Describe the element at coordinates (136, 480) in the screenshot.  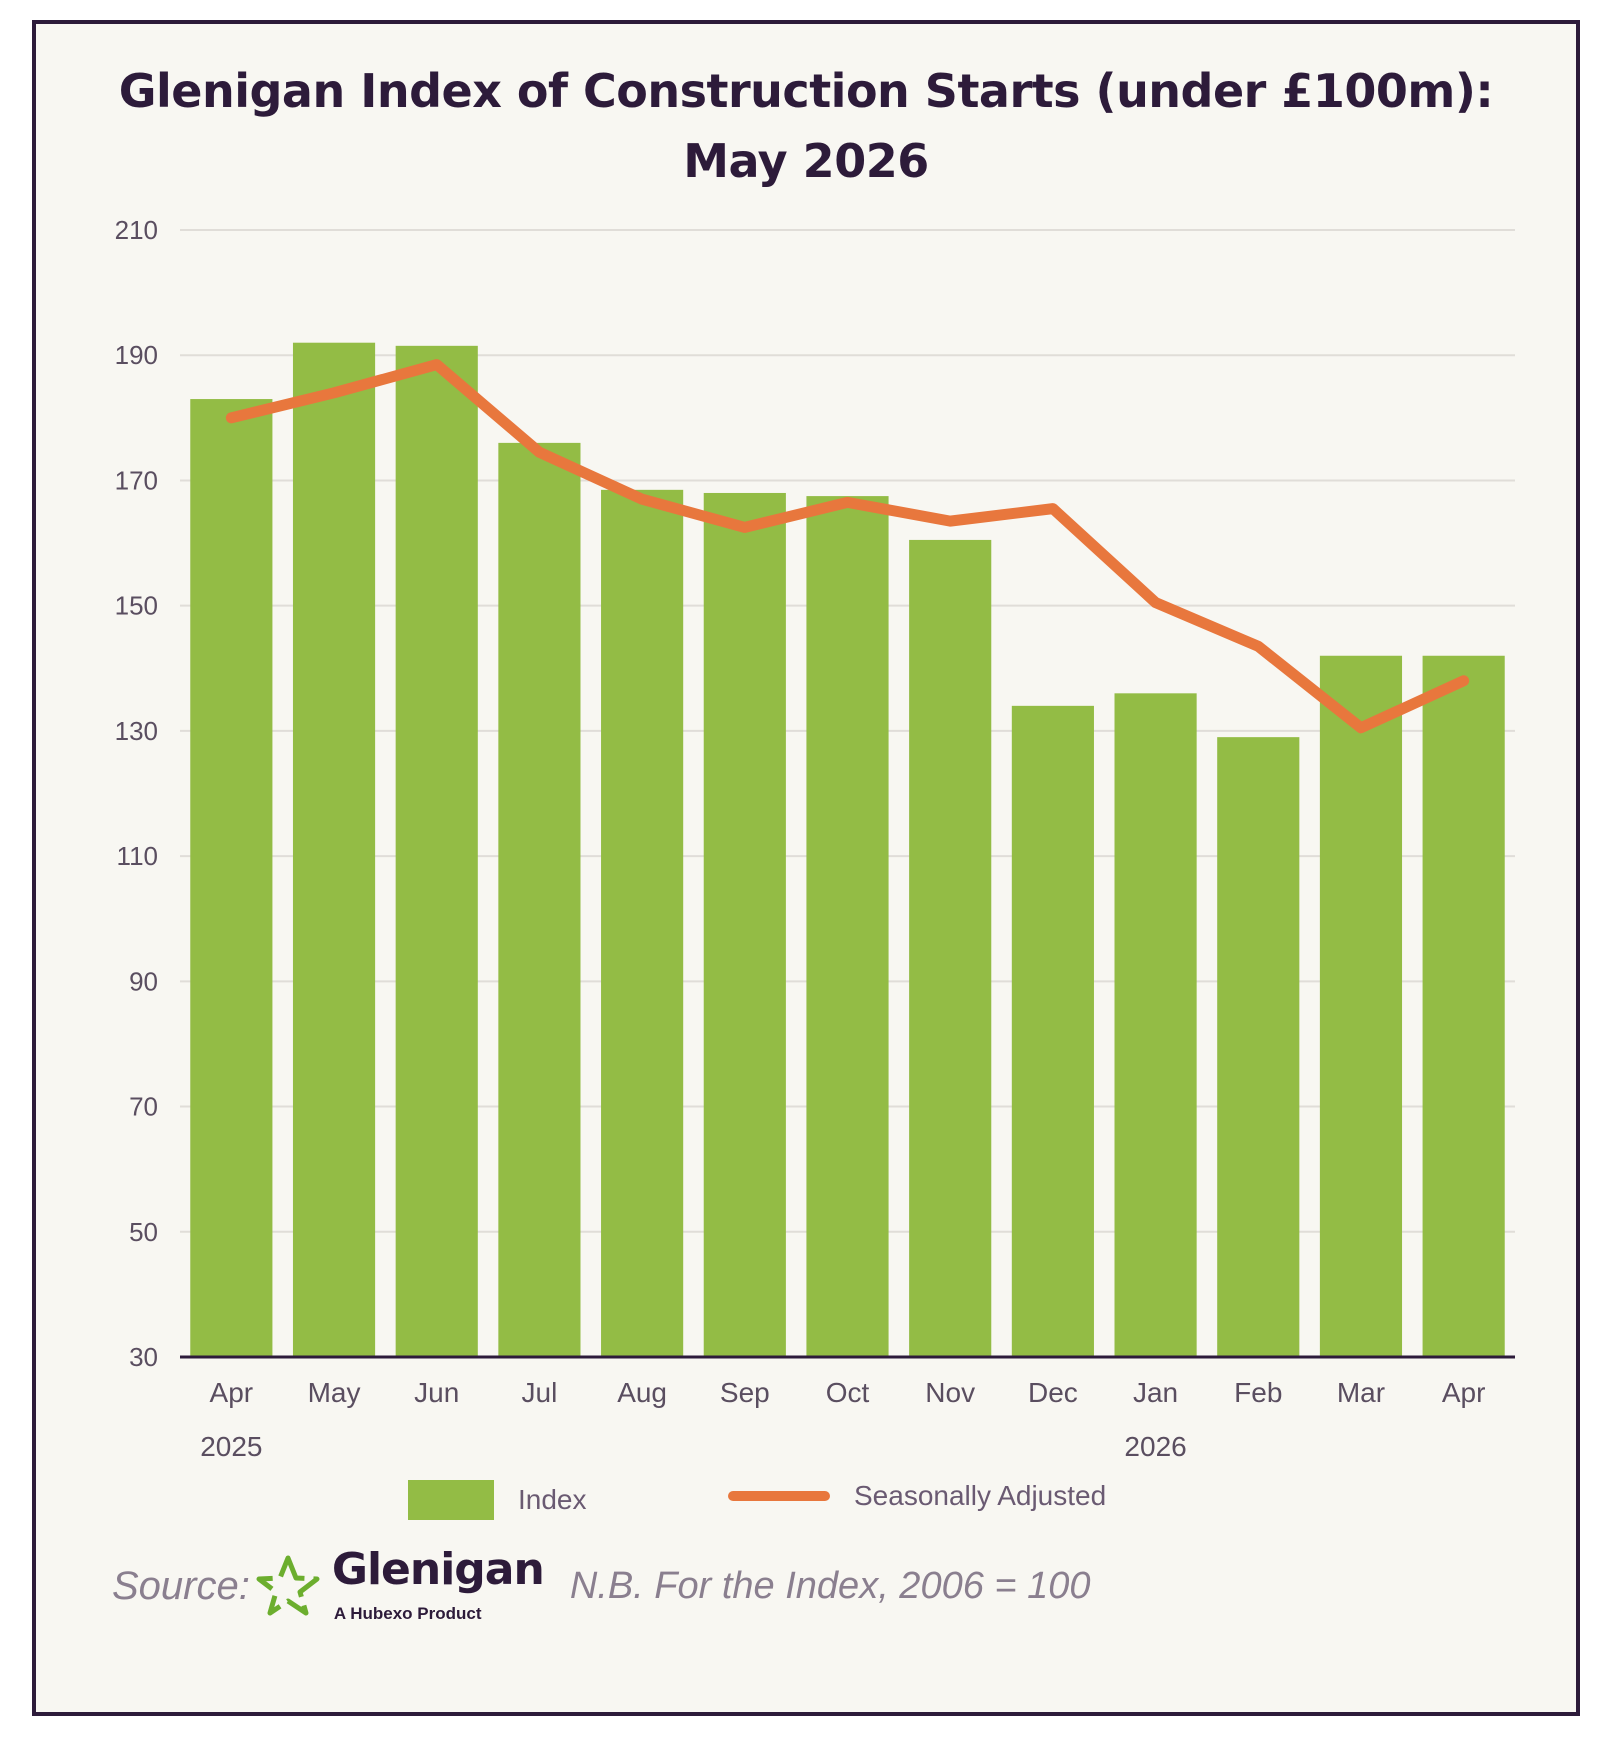
I see `y-tick-label: 170` at that location.